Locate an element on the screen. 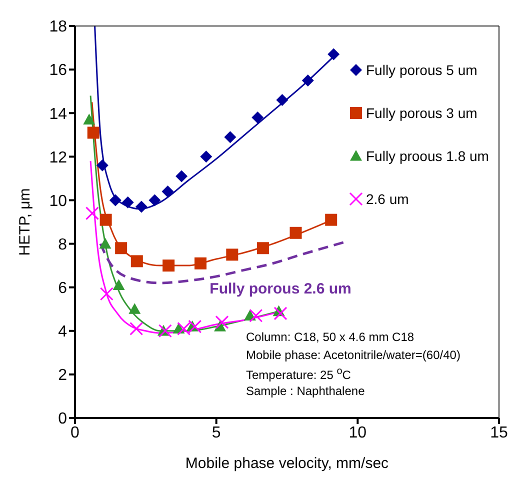 The height and width of the screenshot is (481, 513). legend-label: 2.6 um is located at coordinates (387, 198).